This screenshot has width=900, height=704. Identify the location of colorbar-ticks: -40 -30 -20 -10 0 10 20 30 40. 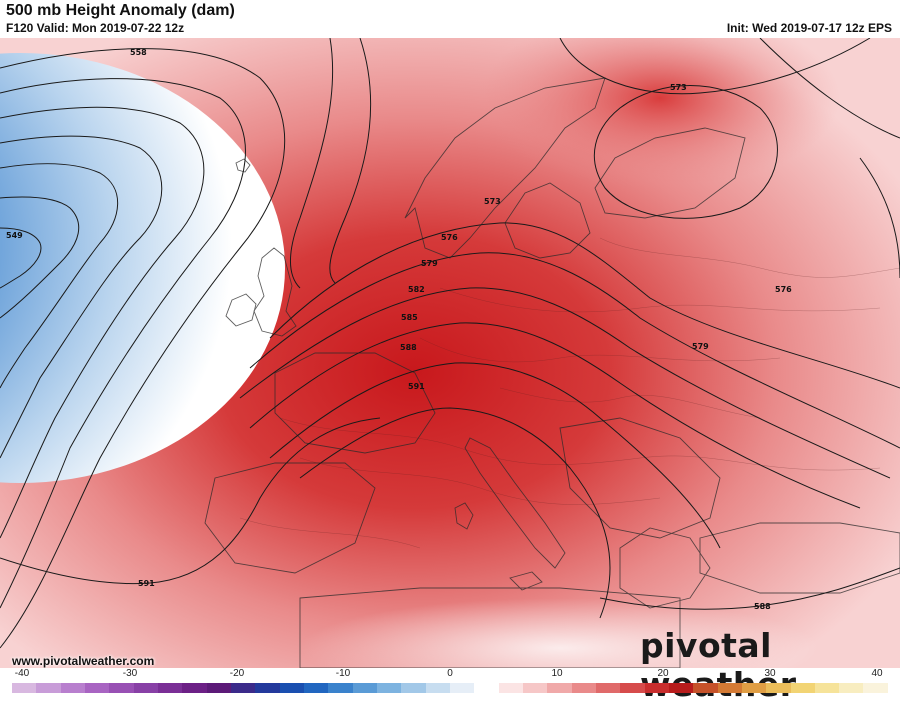
(450, 675).